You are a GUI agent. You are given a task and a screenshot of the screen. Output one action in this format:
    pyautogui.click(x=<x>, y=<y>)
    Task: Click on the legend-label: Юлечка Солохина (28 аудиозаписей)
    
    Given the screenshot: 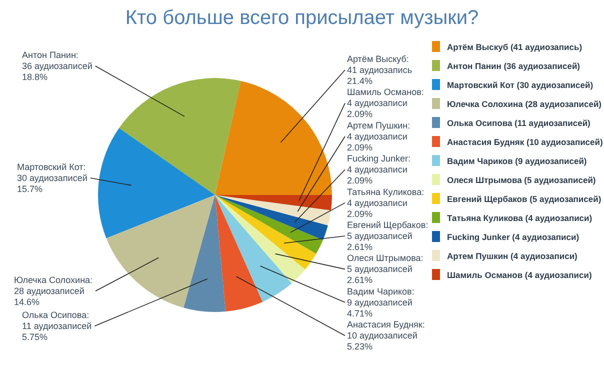 What is the action you would take?
    pyautogui.click(x=524, y=104)
    